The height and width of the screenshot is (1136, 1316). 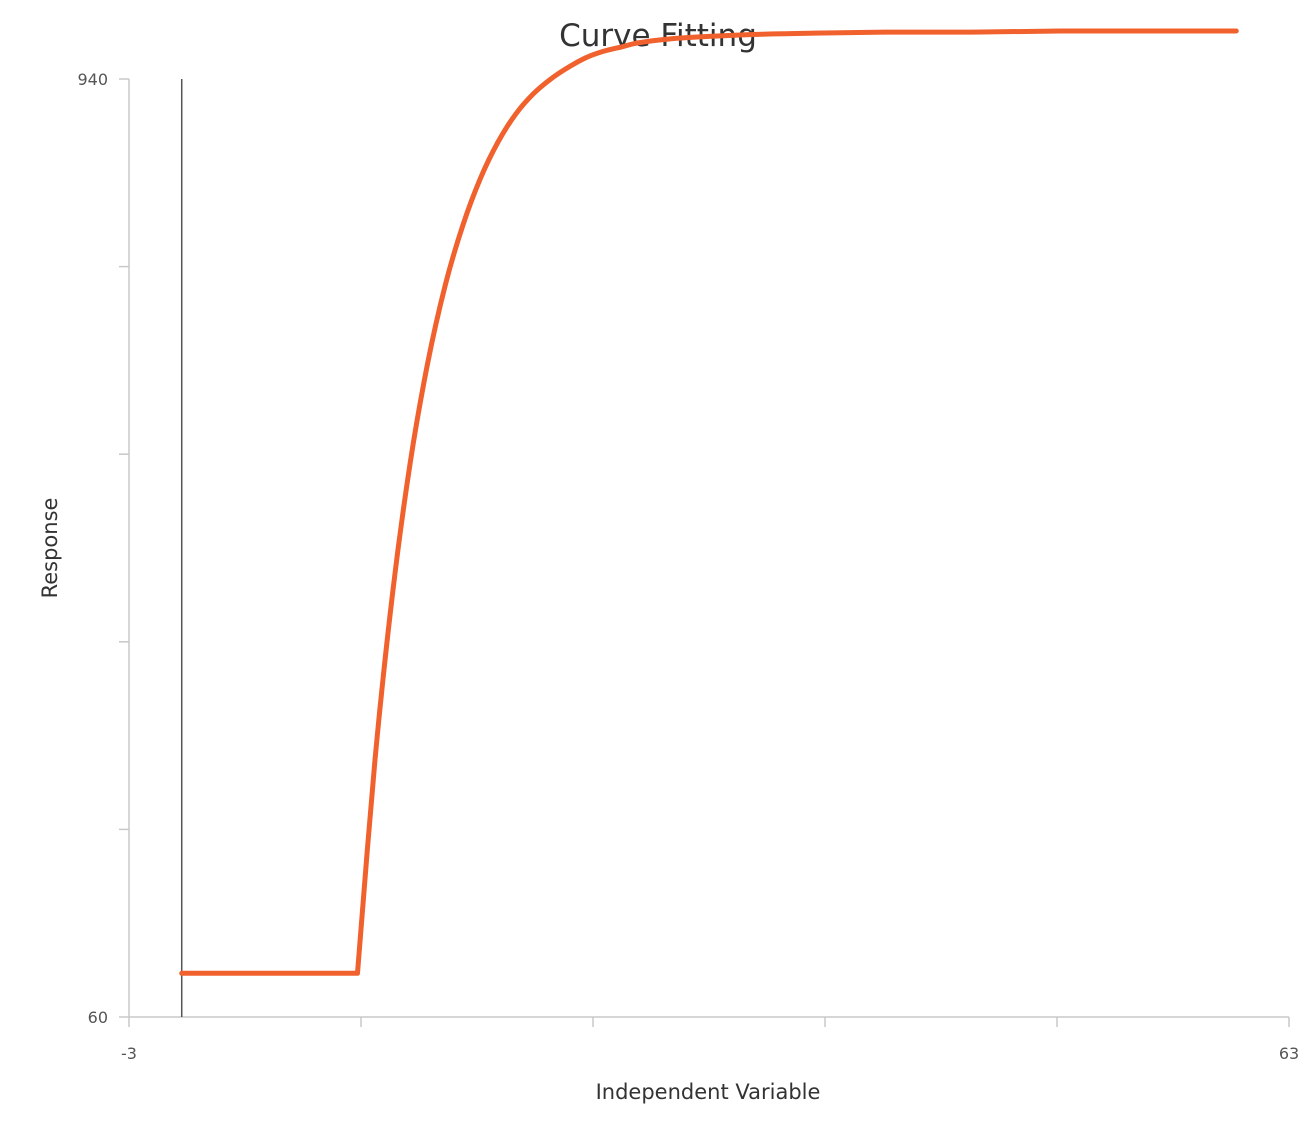 I want to click on x-tick-label-max: 63, so click(x=1289, y=1053).